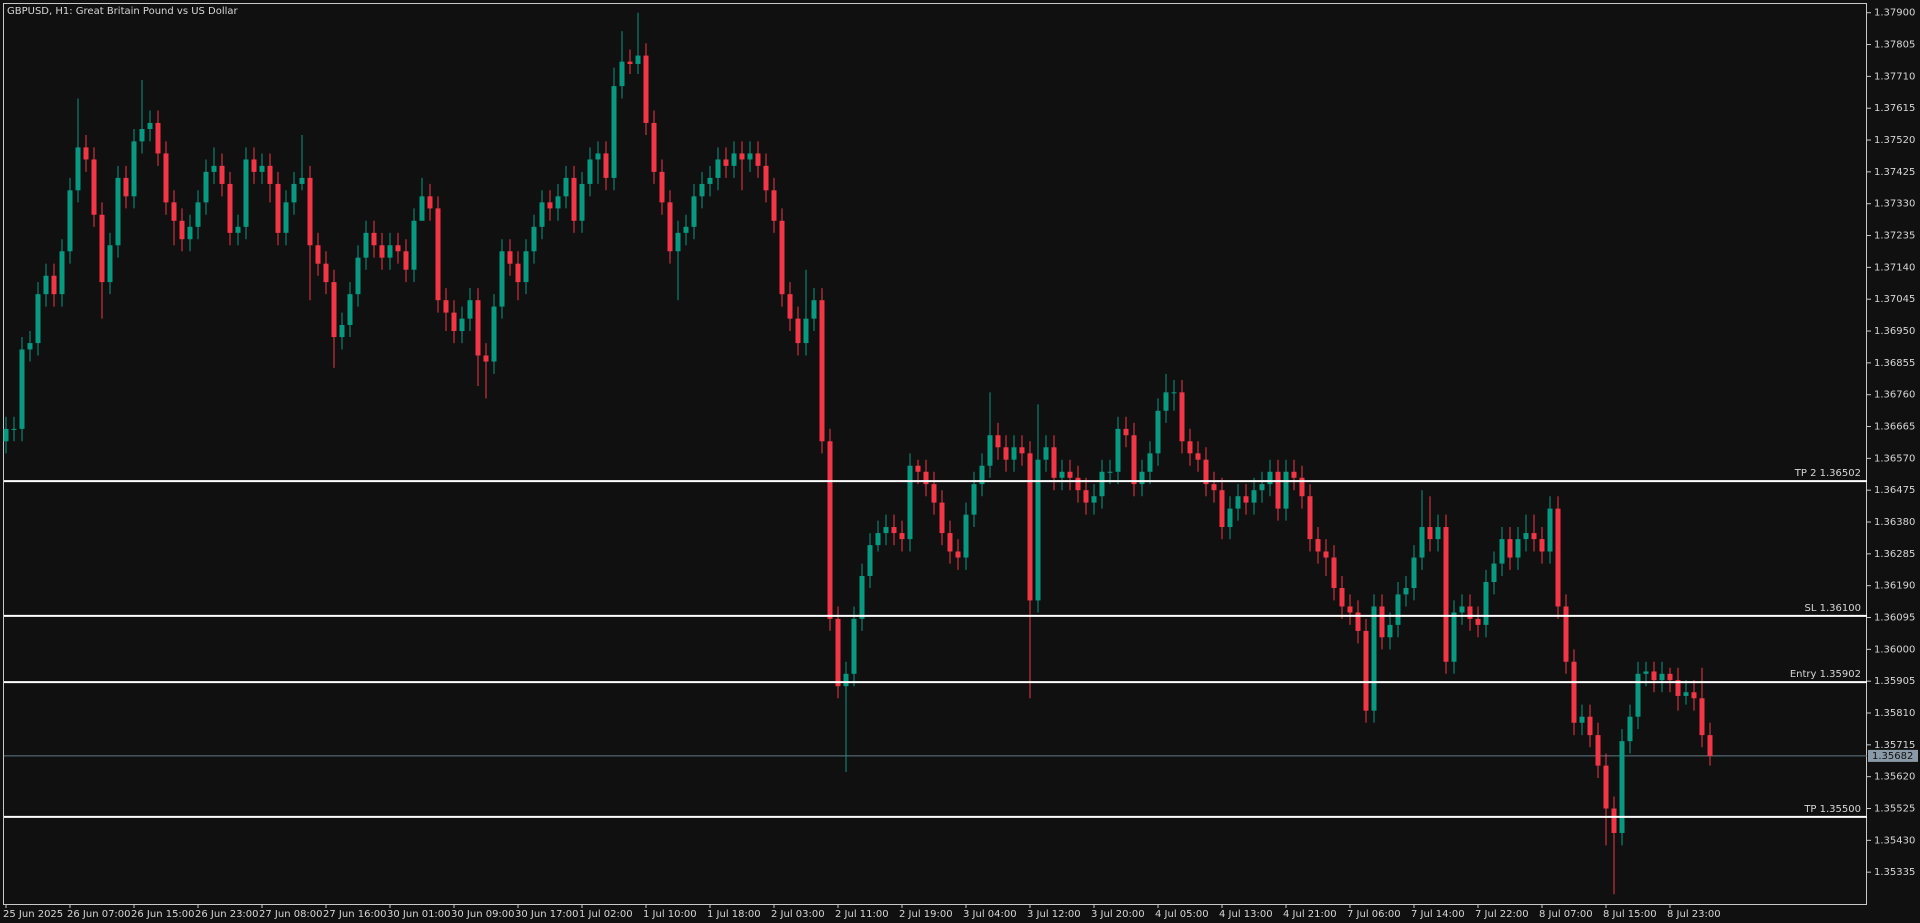 This screenshot has height=923, width=1920. What do you see at coordinates (99, 914) in the screenshot?
I see `x-tick-label: 26 Jun 07:00` at bounding box center [99, 914].